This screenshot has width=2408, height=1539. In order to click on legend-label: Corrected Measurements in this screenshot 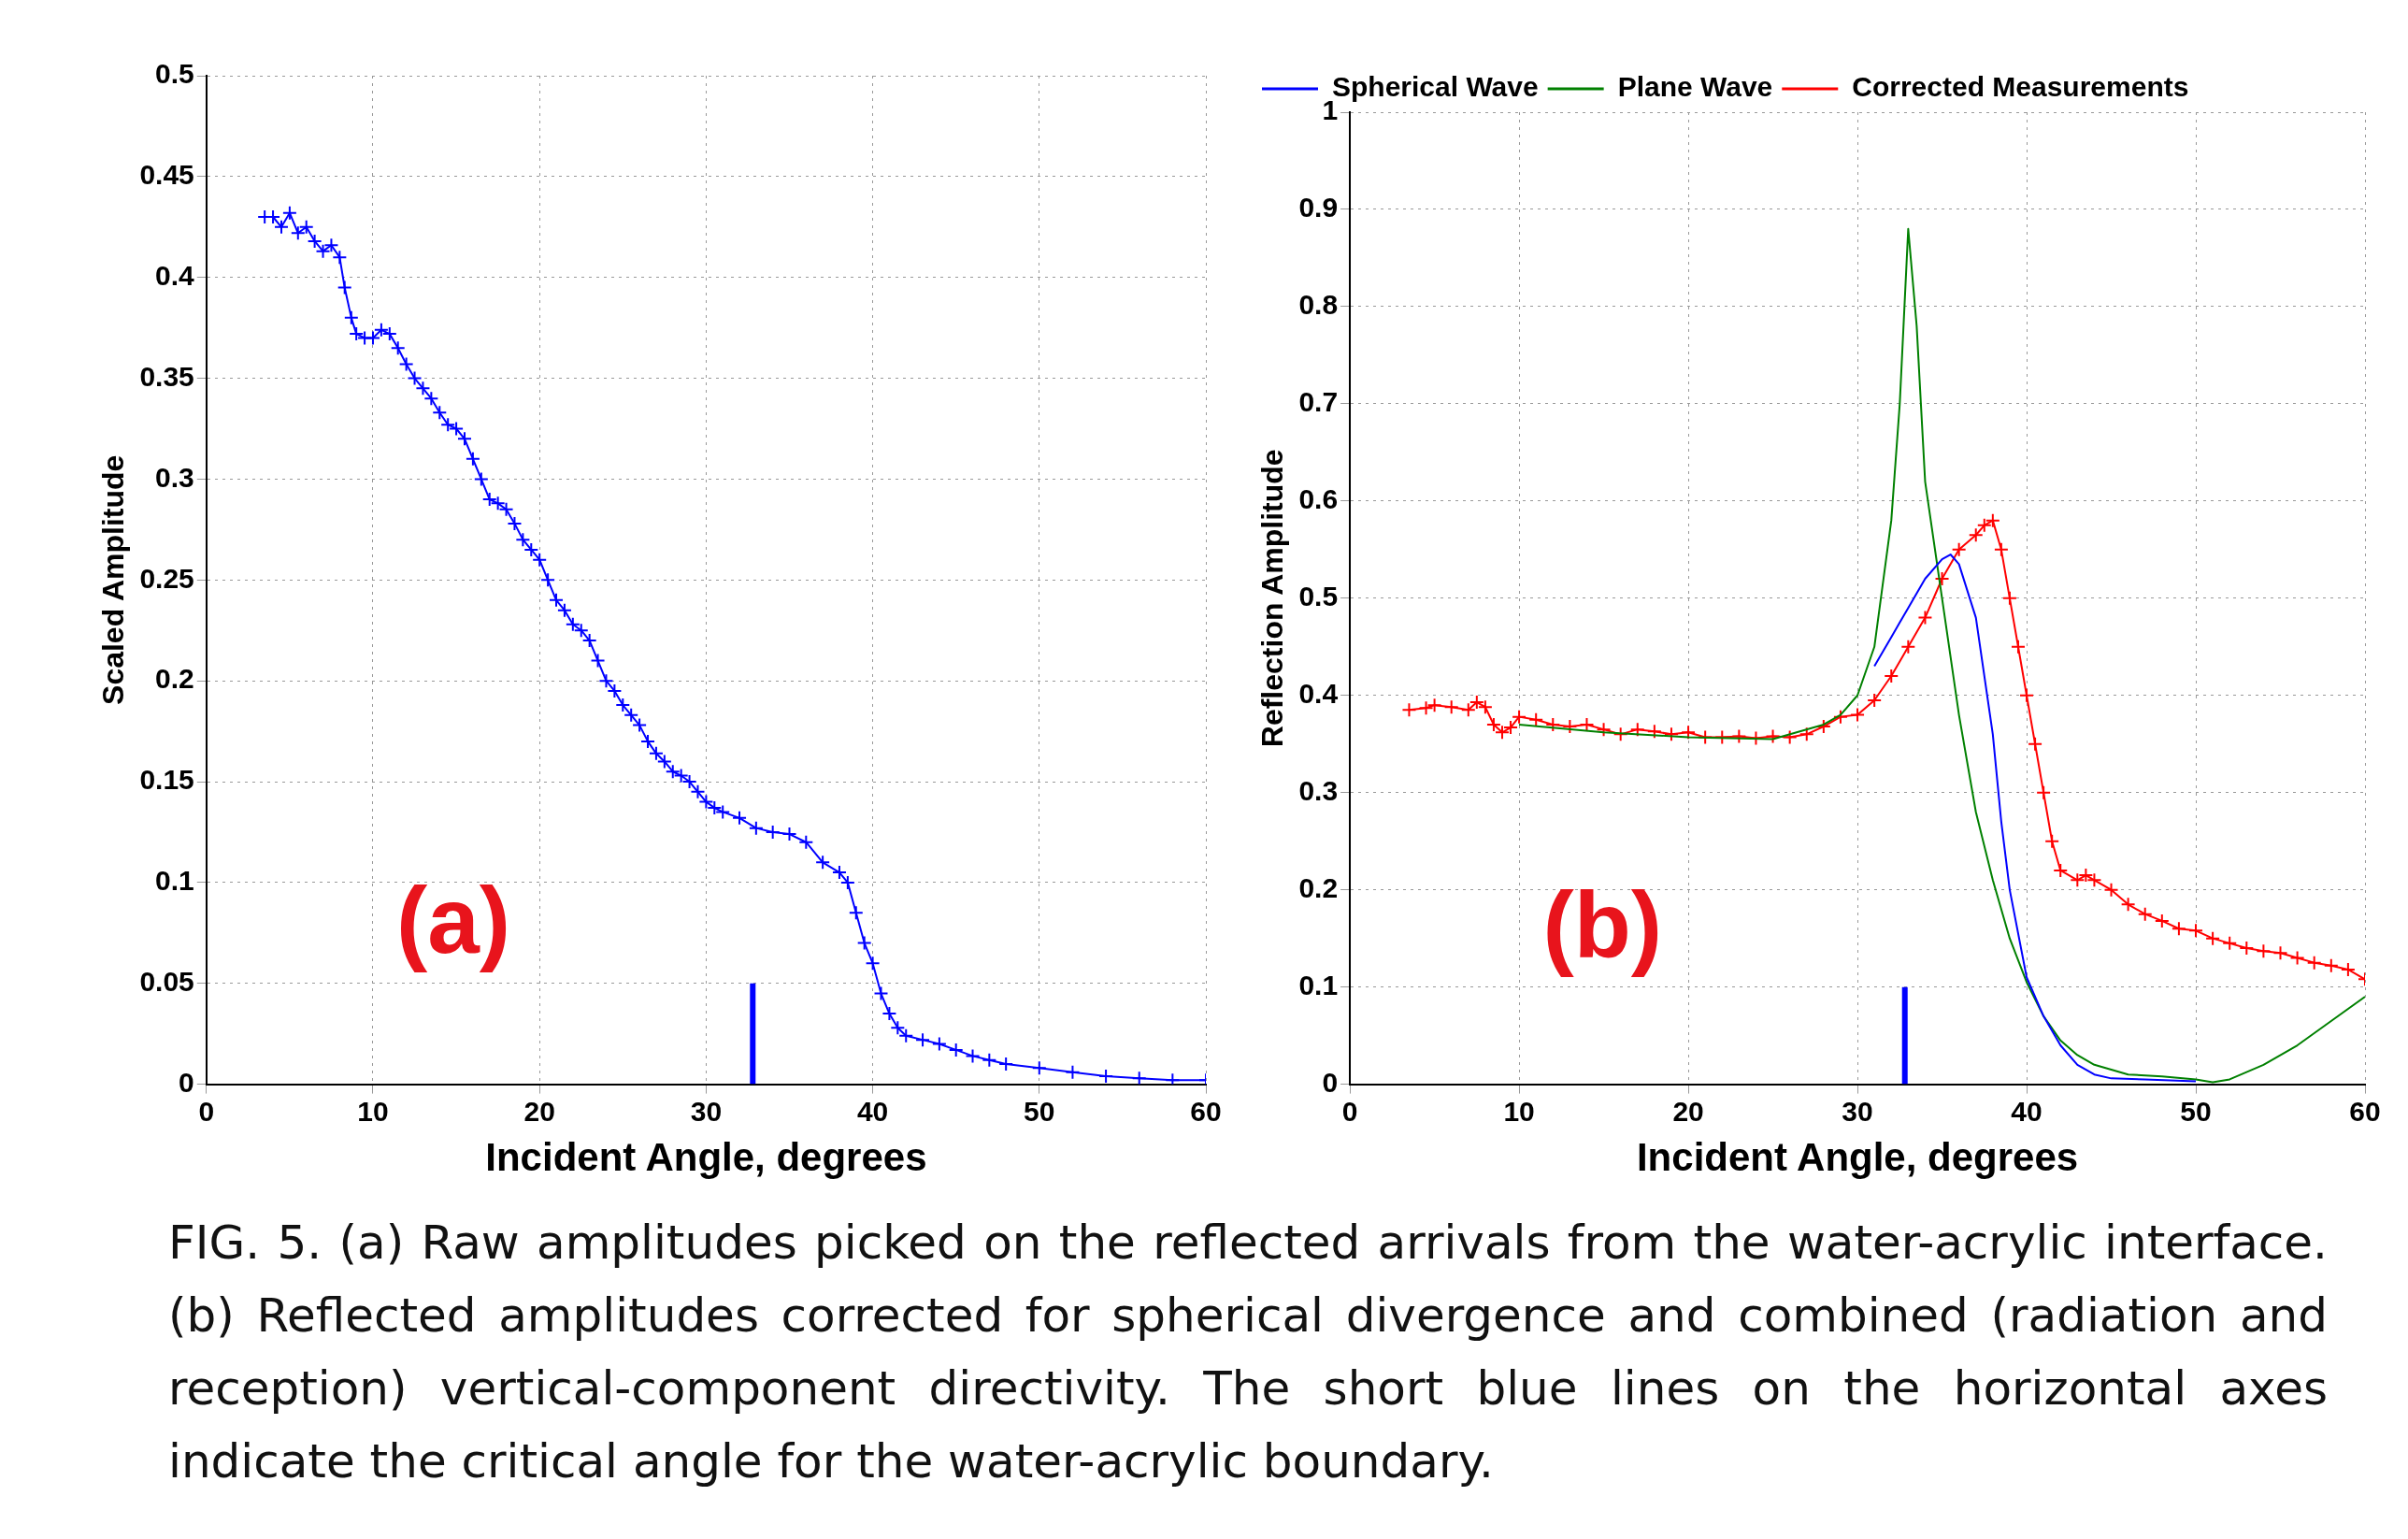, I will do `click(2020, 87)`.